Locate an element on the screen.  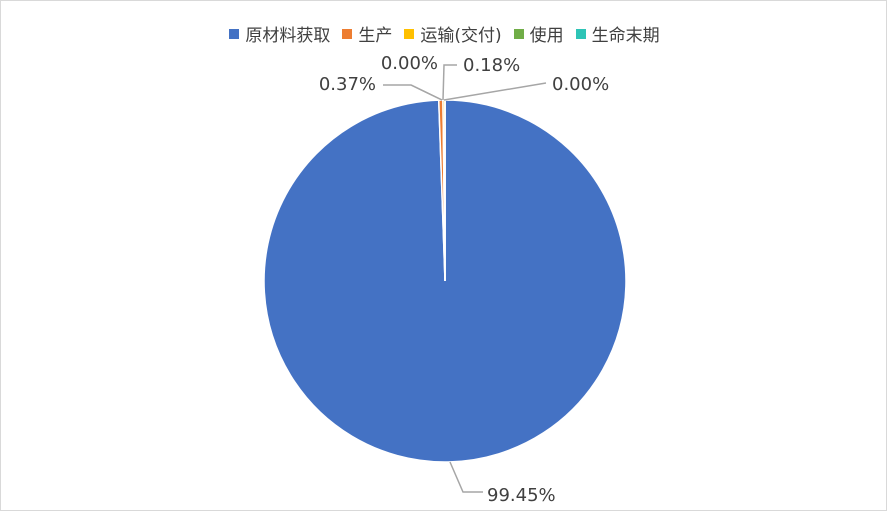
legend-item: 生产 is located at coordinates (367, 33).